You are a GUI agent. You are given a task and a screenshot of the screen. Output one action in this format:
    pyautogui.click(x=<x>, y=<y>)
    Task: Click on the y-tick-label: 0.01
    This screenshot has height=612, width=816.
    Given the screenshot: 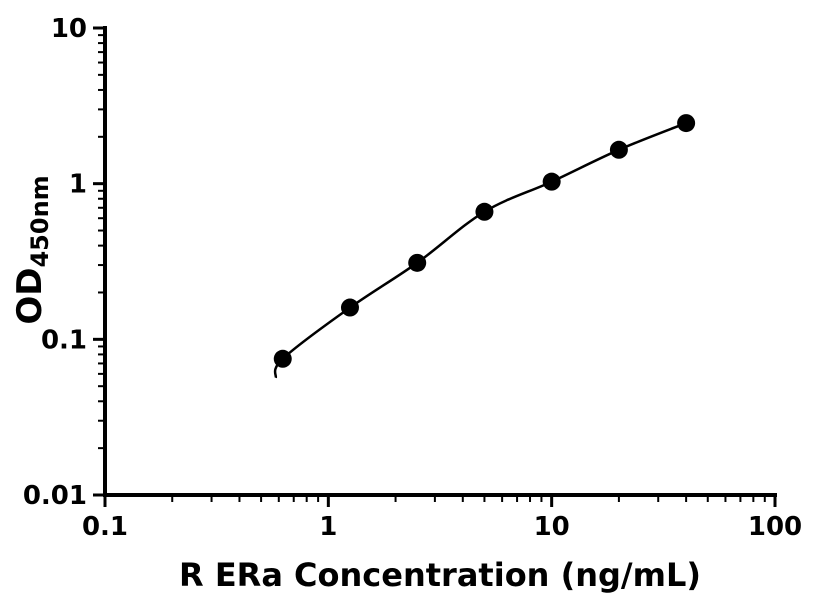 What is the action you would take?
    pyautogui.click(x=55, y=496)
    